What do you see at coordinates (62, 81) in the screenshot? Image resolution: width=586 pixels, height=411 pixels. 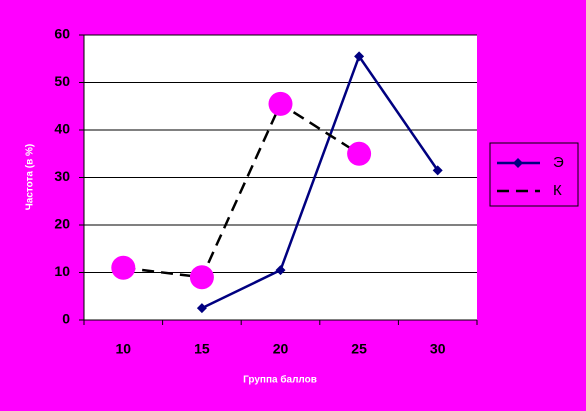 I see `y-tick-label: 50` at bounding box center [62, 81].